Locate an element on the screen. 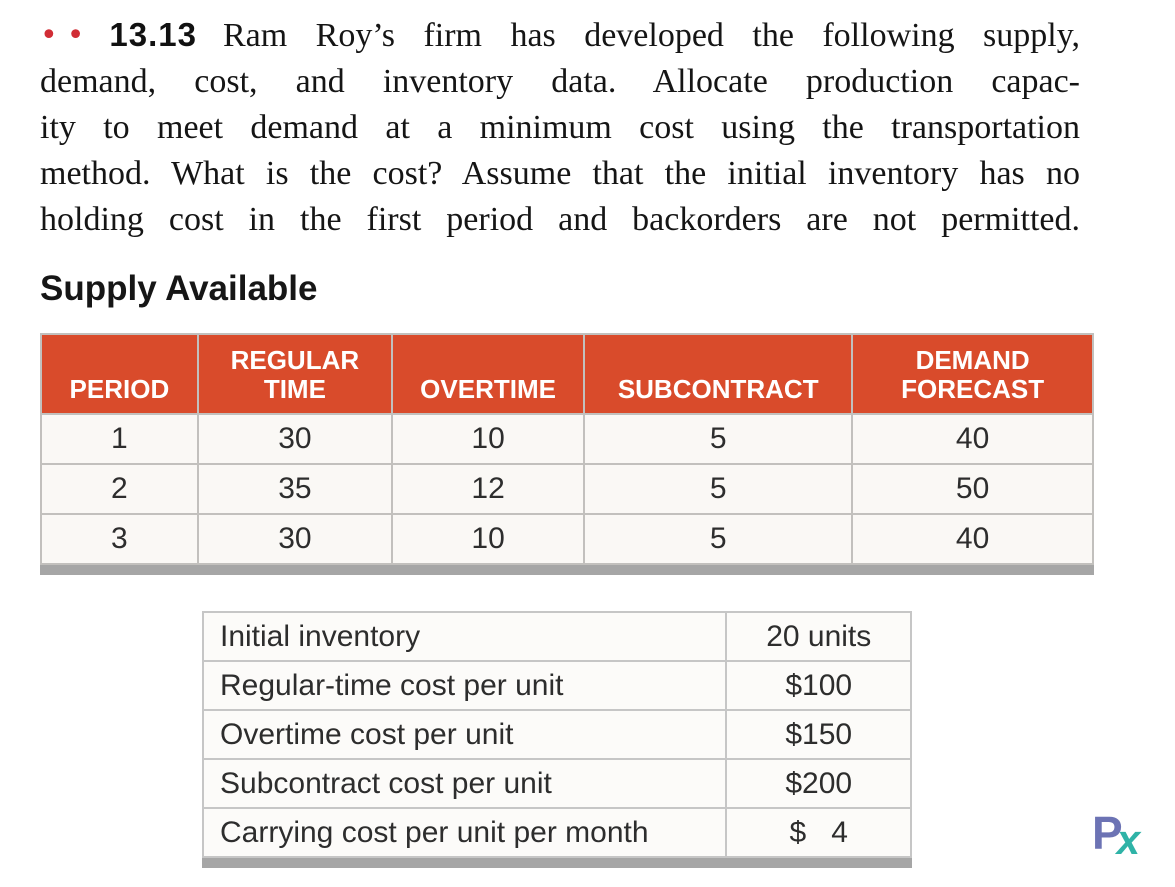 The height and width of the screenshot is (887, 1175). cost-value: 20 units is located at coordinates (818, 636).